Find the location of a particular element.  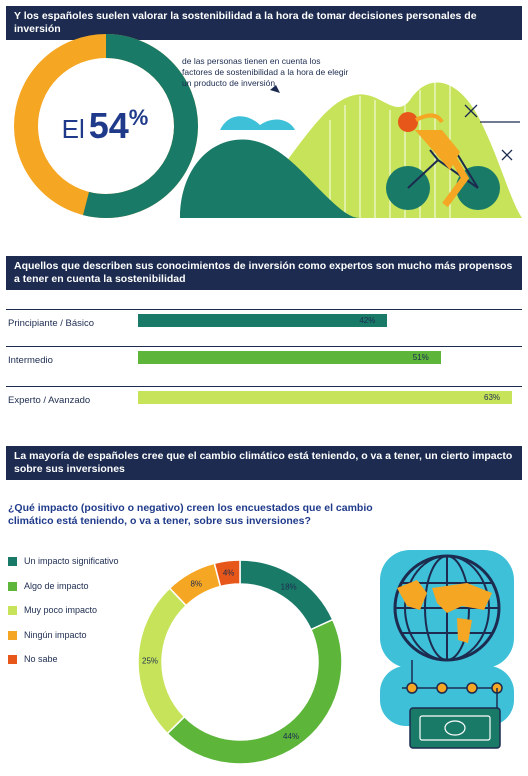

legend-item-3: Muy poco impacto is located at coordinates (52, 610).